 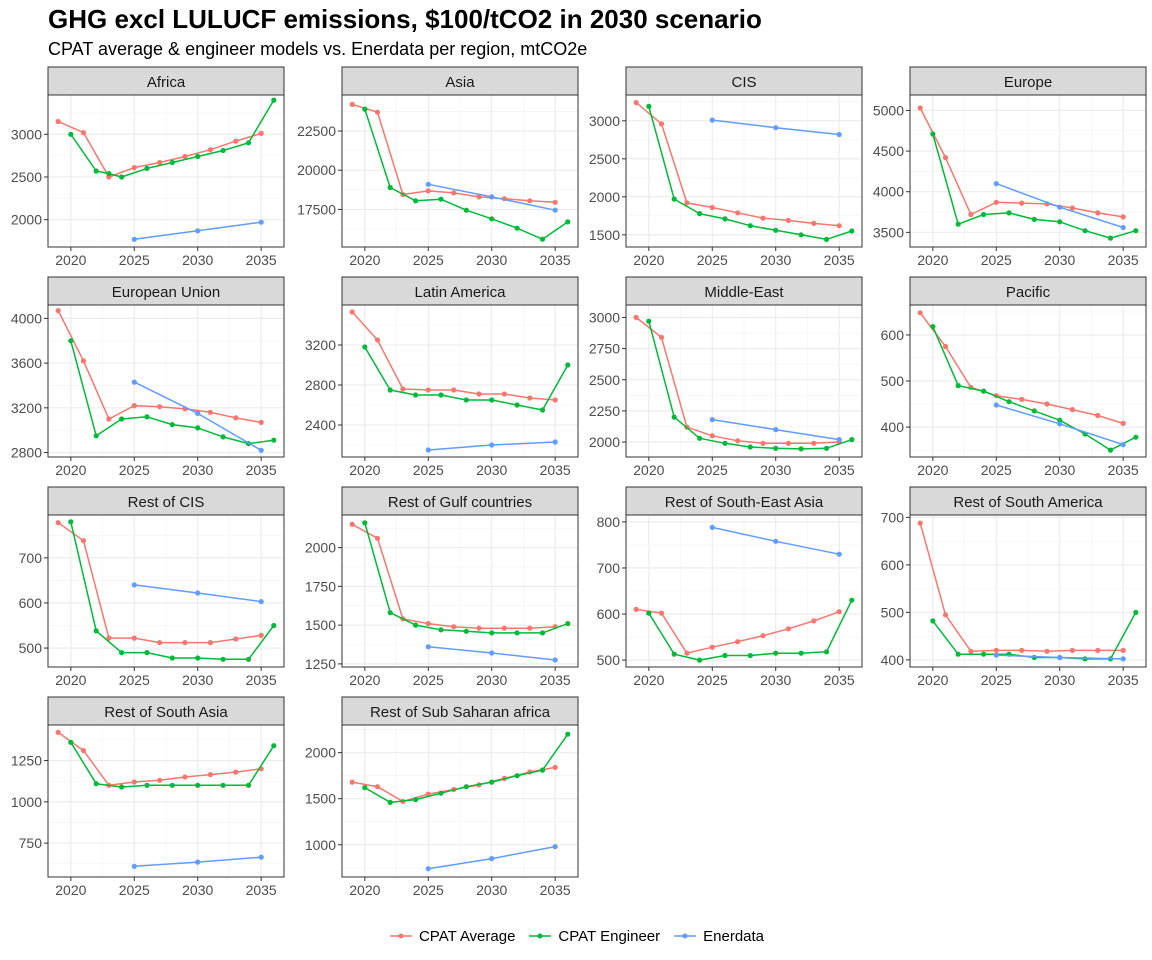 I want to click on y-tick-label: 3000, so click(x=604, y=121).